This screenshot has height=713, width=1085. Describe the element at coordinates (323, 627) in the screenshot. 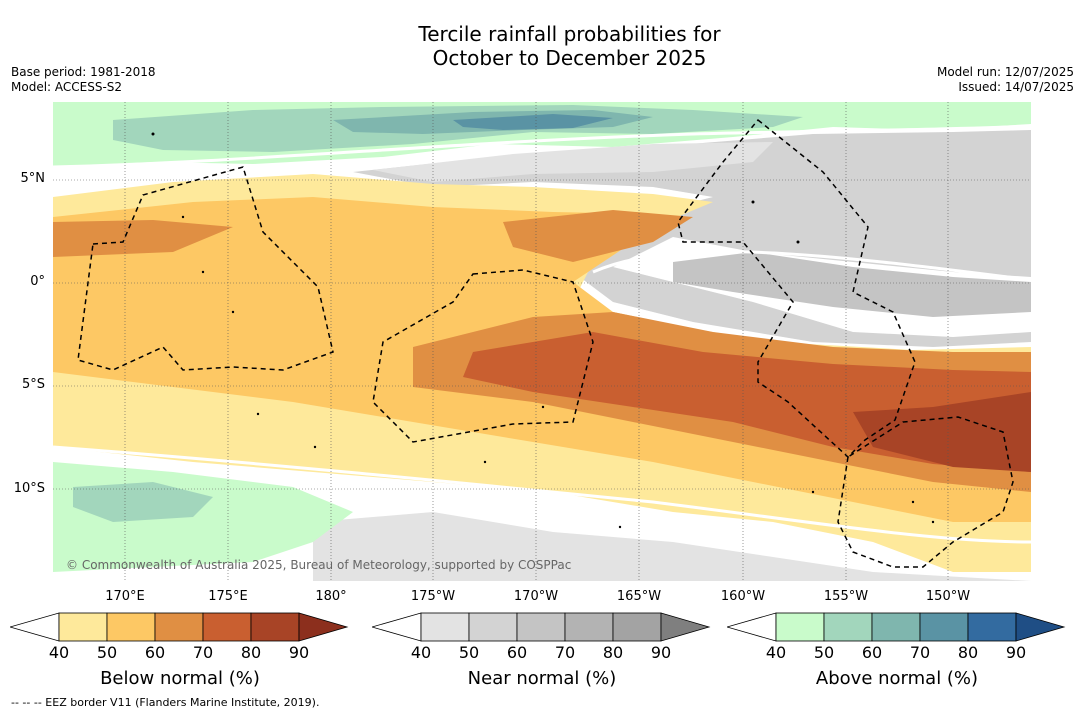

I see `cb-below-arrow-high` at that location.